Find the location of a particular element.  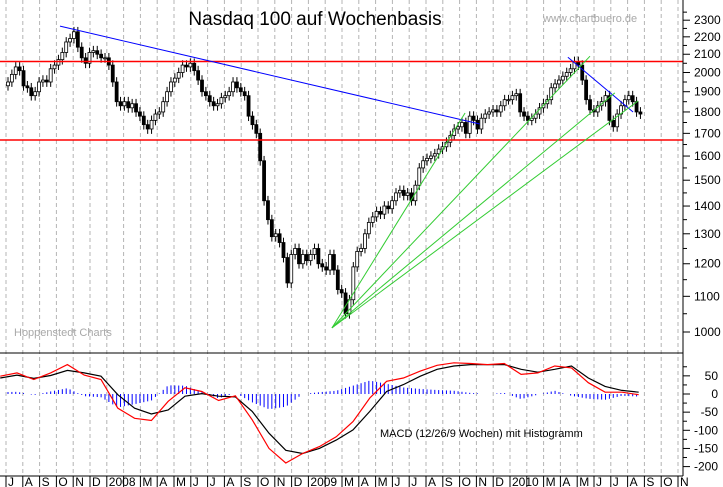

price-tick-label: 1900 is located at coordinates (707, 92).